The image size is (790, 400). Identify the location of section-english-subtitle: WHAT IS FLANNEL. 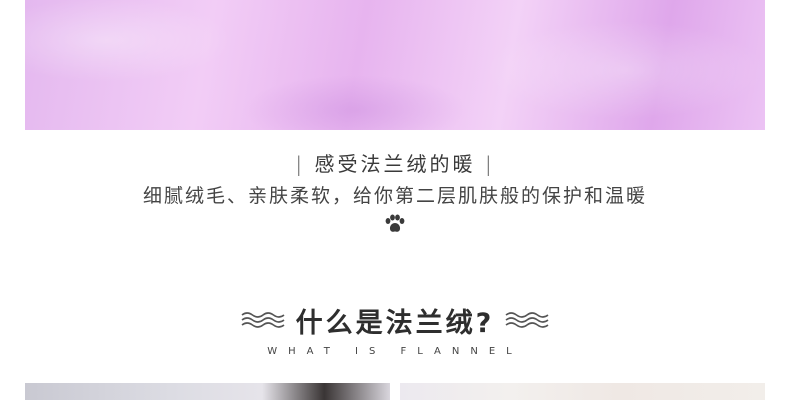
(395, 351).